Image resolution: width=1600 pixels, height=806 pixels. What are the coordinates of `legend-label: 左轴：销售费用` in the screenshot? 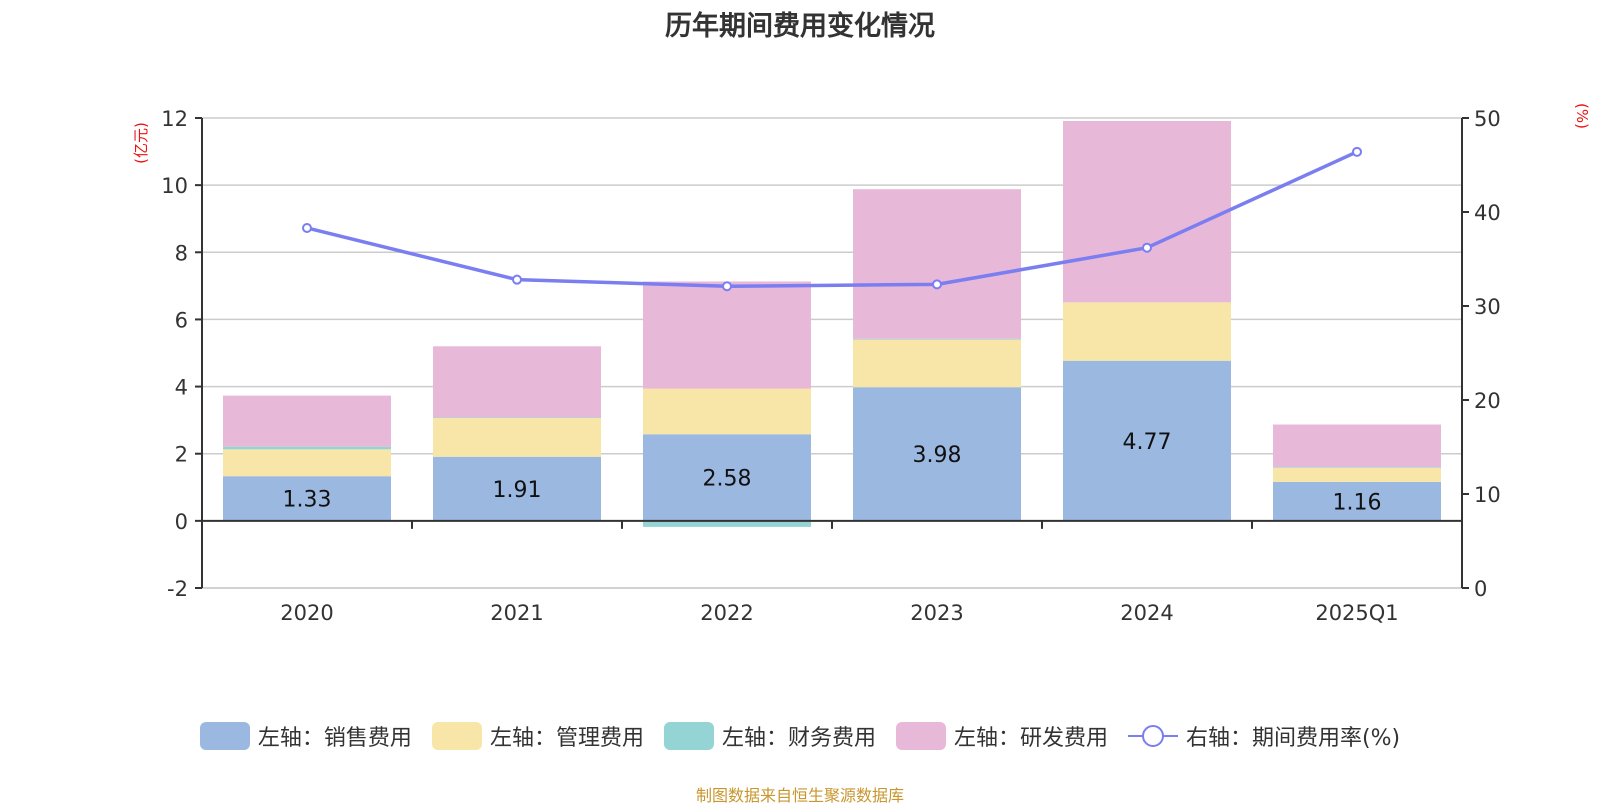 It's located at (334, 738).